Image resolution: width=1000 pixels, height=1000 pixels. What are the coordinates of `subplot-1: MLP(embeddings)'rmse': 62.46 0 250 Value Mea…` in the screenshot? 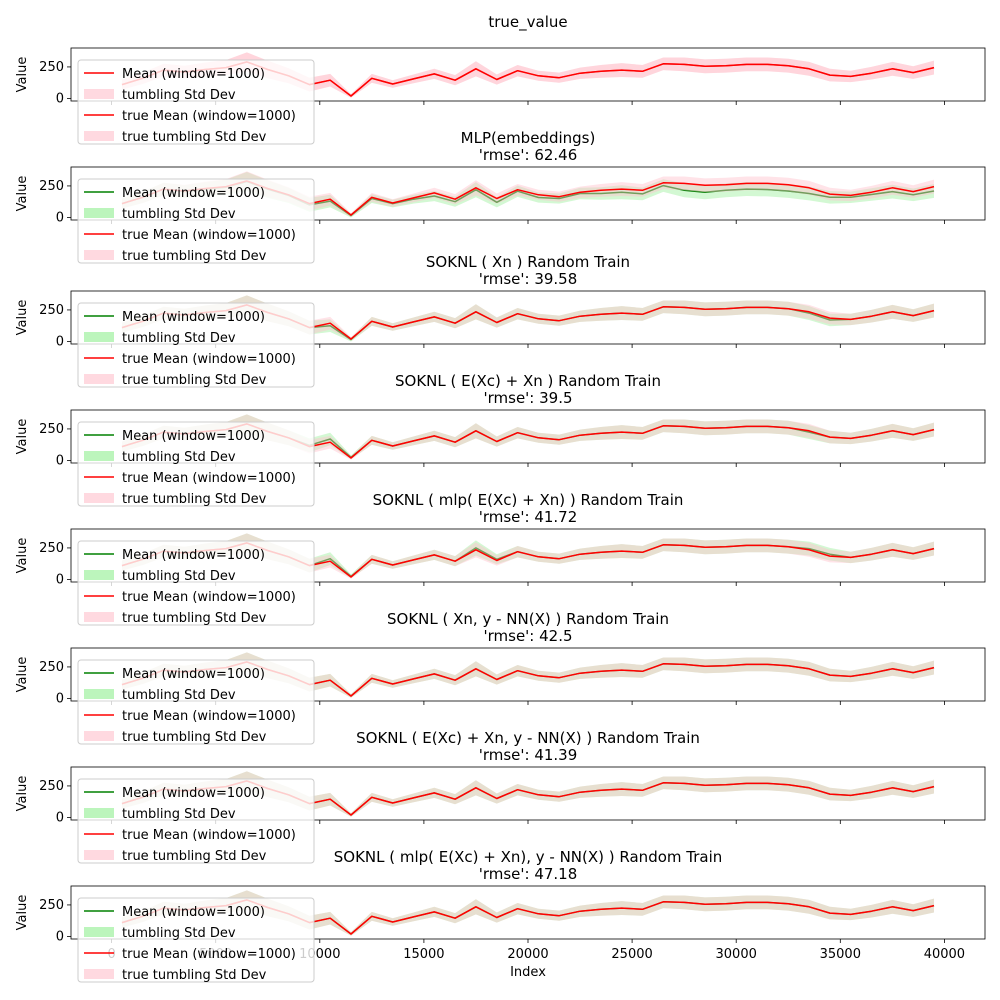 It's located at (500, 196).